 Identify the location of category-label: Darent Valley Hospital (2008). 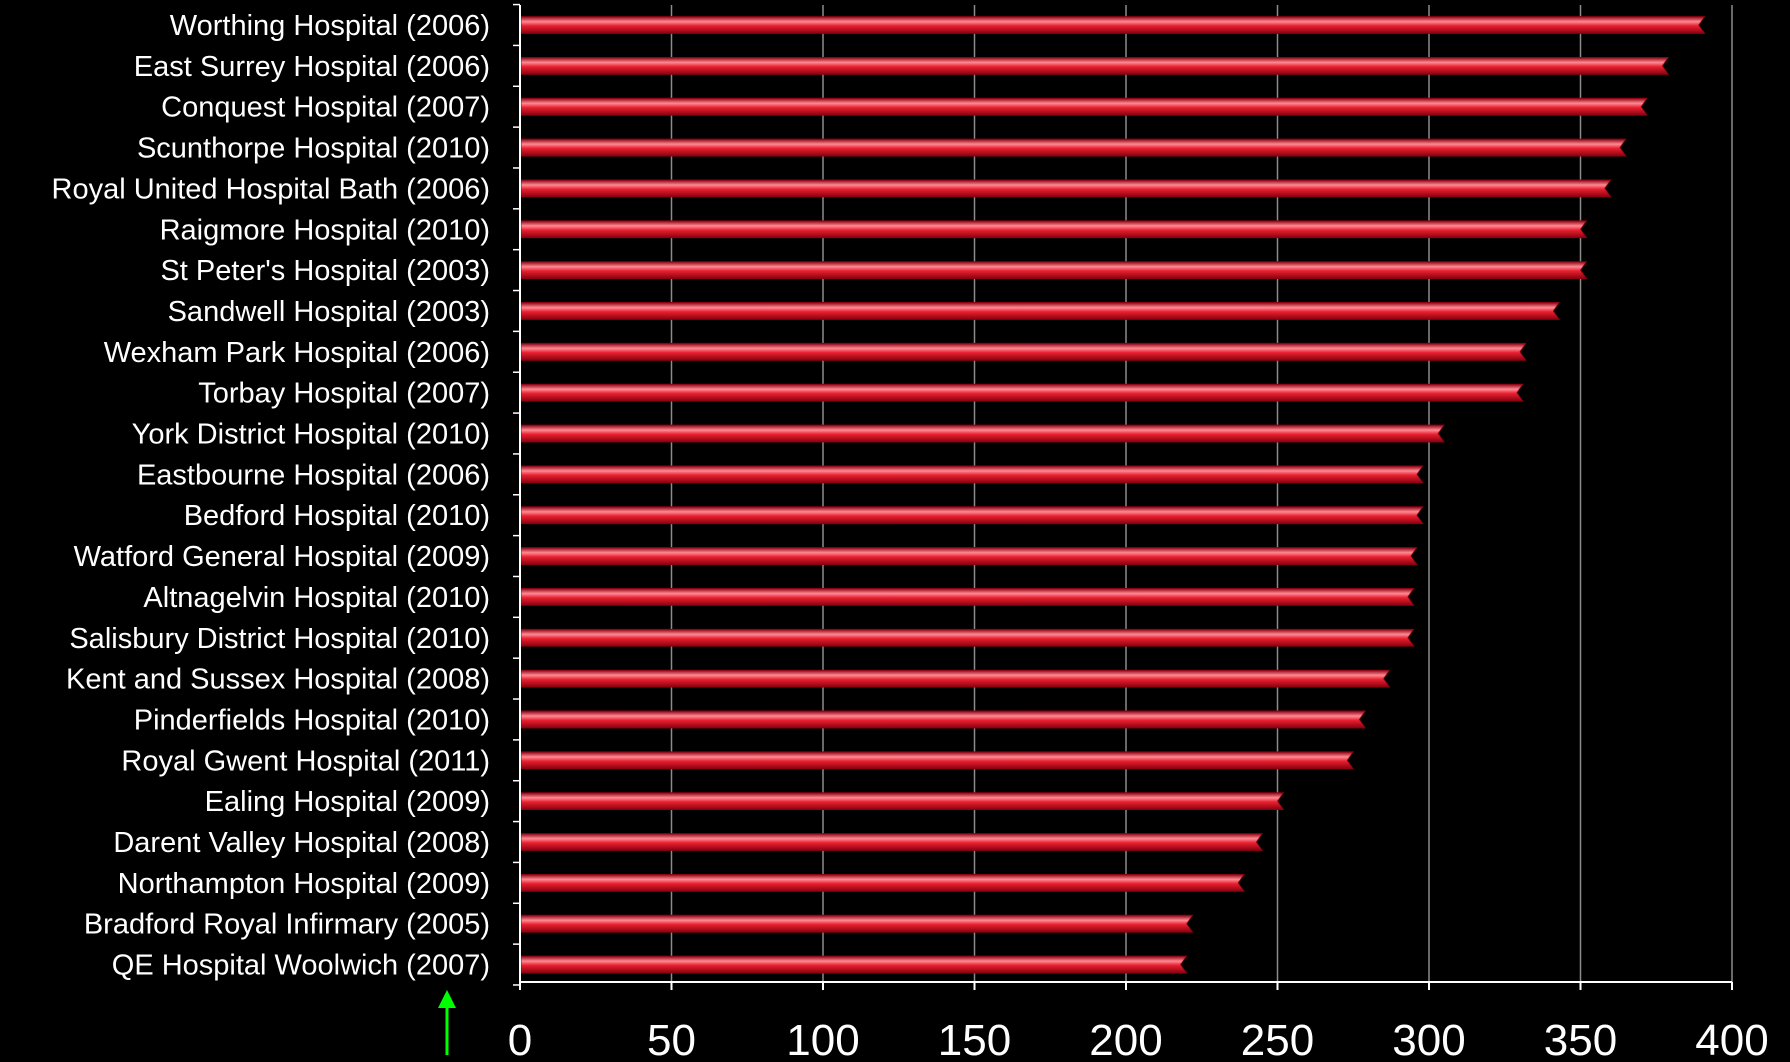
(301, 843).